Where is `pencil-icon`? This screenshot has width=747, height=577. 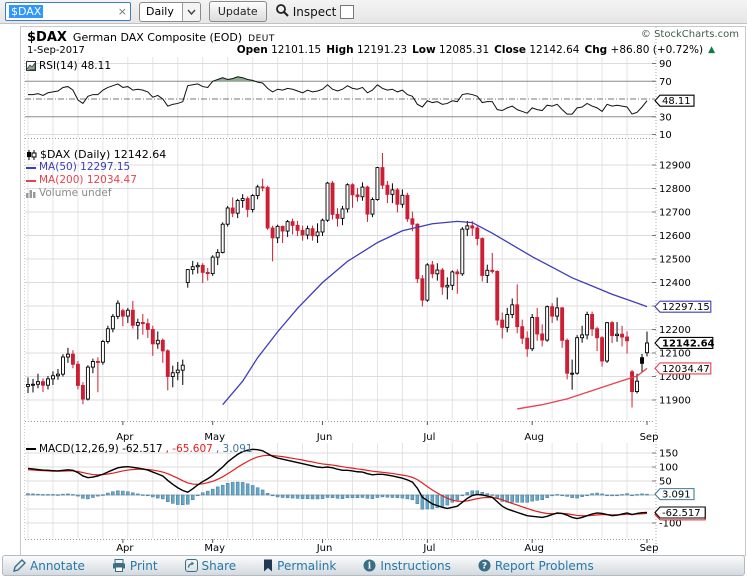
pencil-icon is located at coordinates (19, 565).